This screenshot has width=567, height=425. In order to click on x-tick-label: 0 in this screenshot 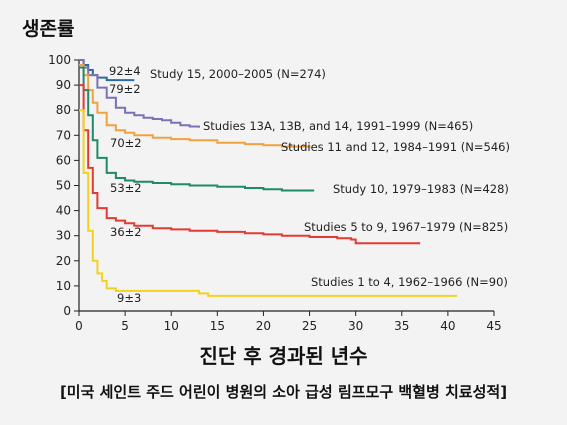, I will do `click(79, 326)`.